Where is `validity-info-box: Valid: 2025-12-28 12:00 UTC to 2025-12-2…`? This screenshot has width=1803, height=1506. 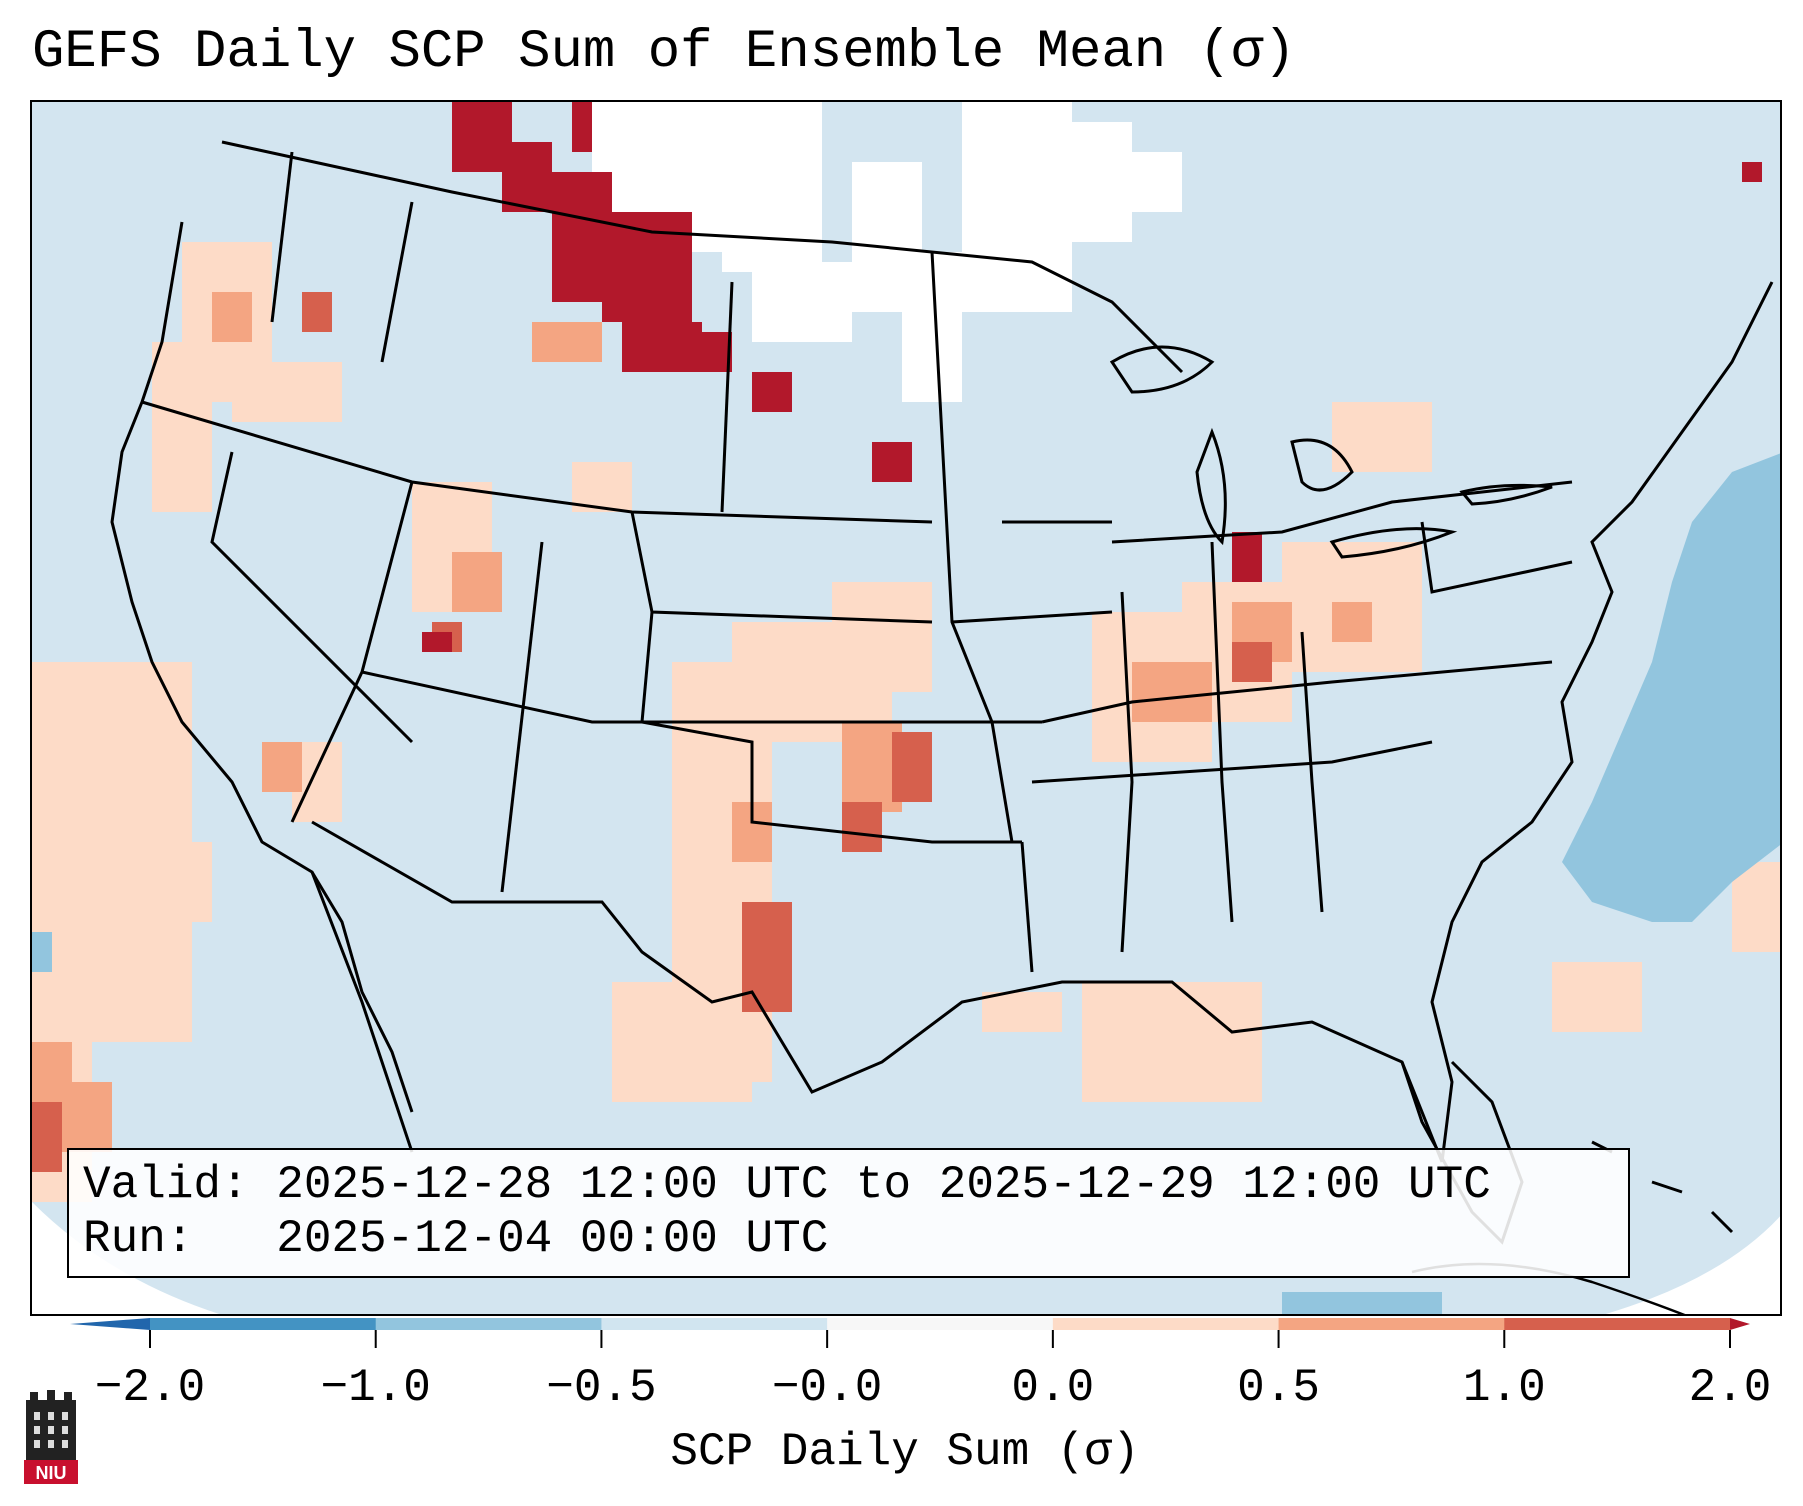 validity-info-box: Valid: 2025-12-28 12:00 UTC to 2025-12-2… is located at coordinates (848, 1213).